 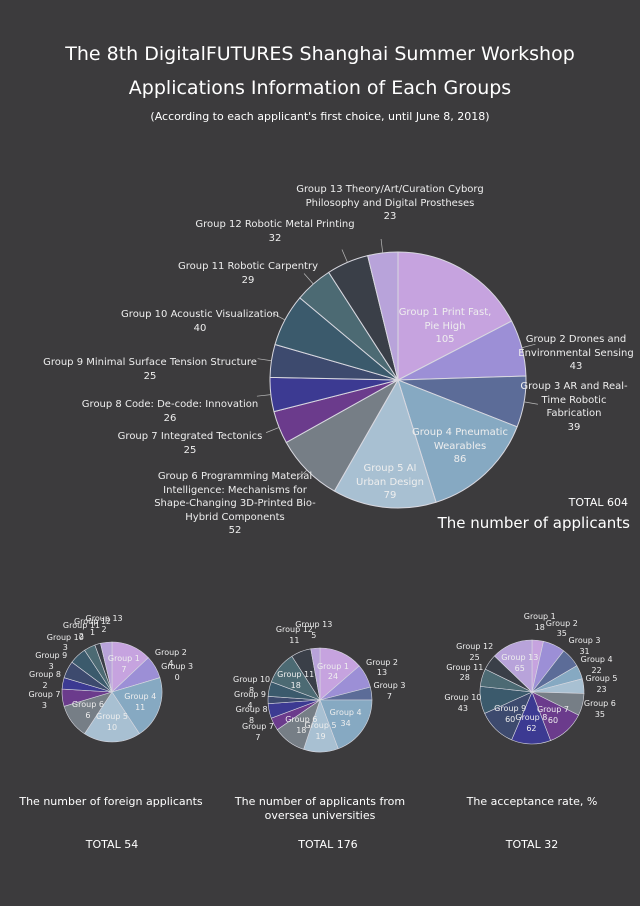 I want to click on slice-value: 8, so click(x=252, y=720).